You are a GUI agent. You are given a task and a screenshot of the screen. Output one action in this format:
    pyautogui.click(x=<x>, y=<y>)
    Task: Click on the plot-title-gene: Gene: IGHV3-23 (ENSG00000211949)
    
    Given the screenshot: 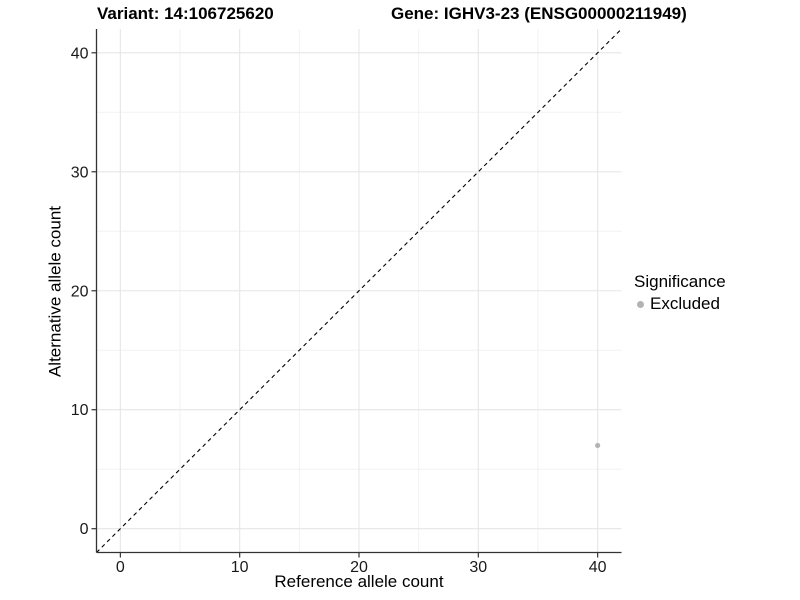 What is the action you would take?
    pyautogui.click(x=539, y=13)
    